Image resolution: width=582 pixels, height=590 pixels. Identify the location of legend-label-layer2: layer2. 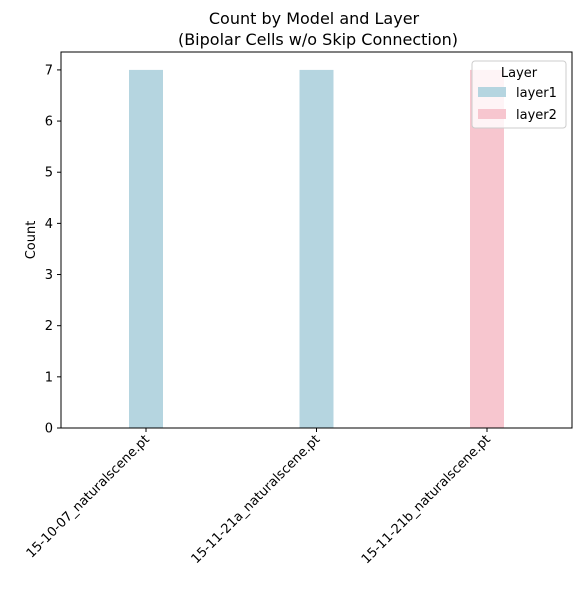
(536, 115).